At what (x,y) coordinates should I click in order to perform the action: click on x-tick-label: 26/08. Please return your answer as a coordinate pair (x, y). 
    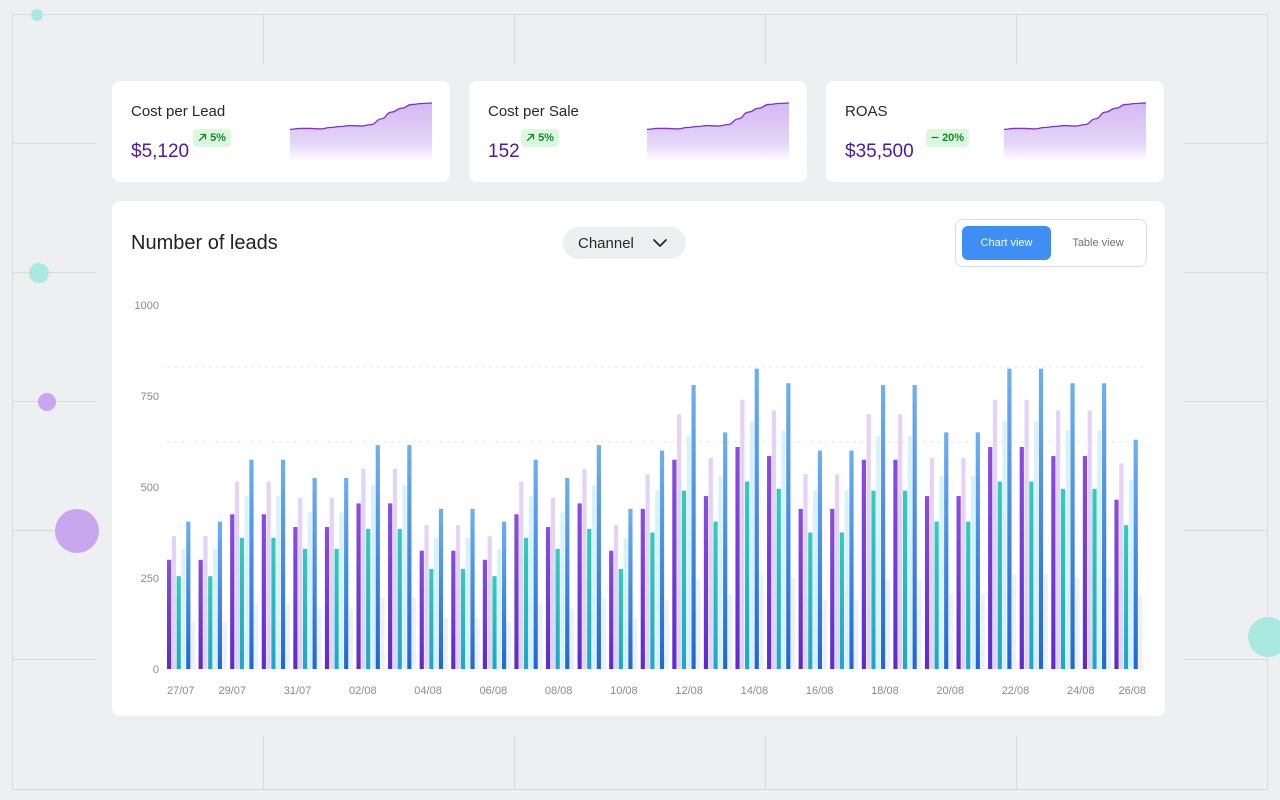
    Looking at the image, I should click on (1132, 691).